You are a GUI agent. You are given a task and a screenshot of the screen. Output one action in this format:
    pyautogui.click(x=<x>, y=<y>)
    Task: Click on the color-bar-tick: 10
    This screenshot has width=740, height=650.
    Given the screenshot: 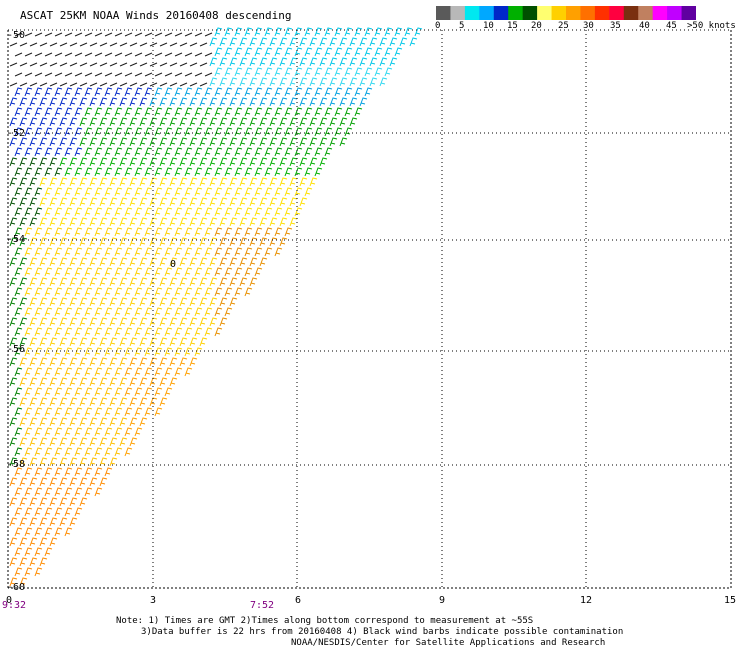 What is the action you would take?
    pyautogui.click(x=488, y=26)
    